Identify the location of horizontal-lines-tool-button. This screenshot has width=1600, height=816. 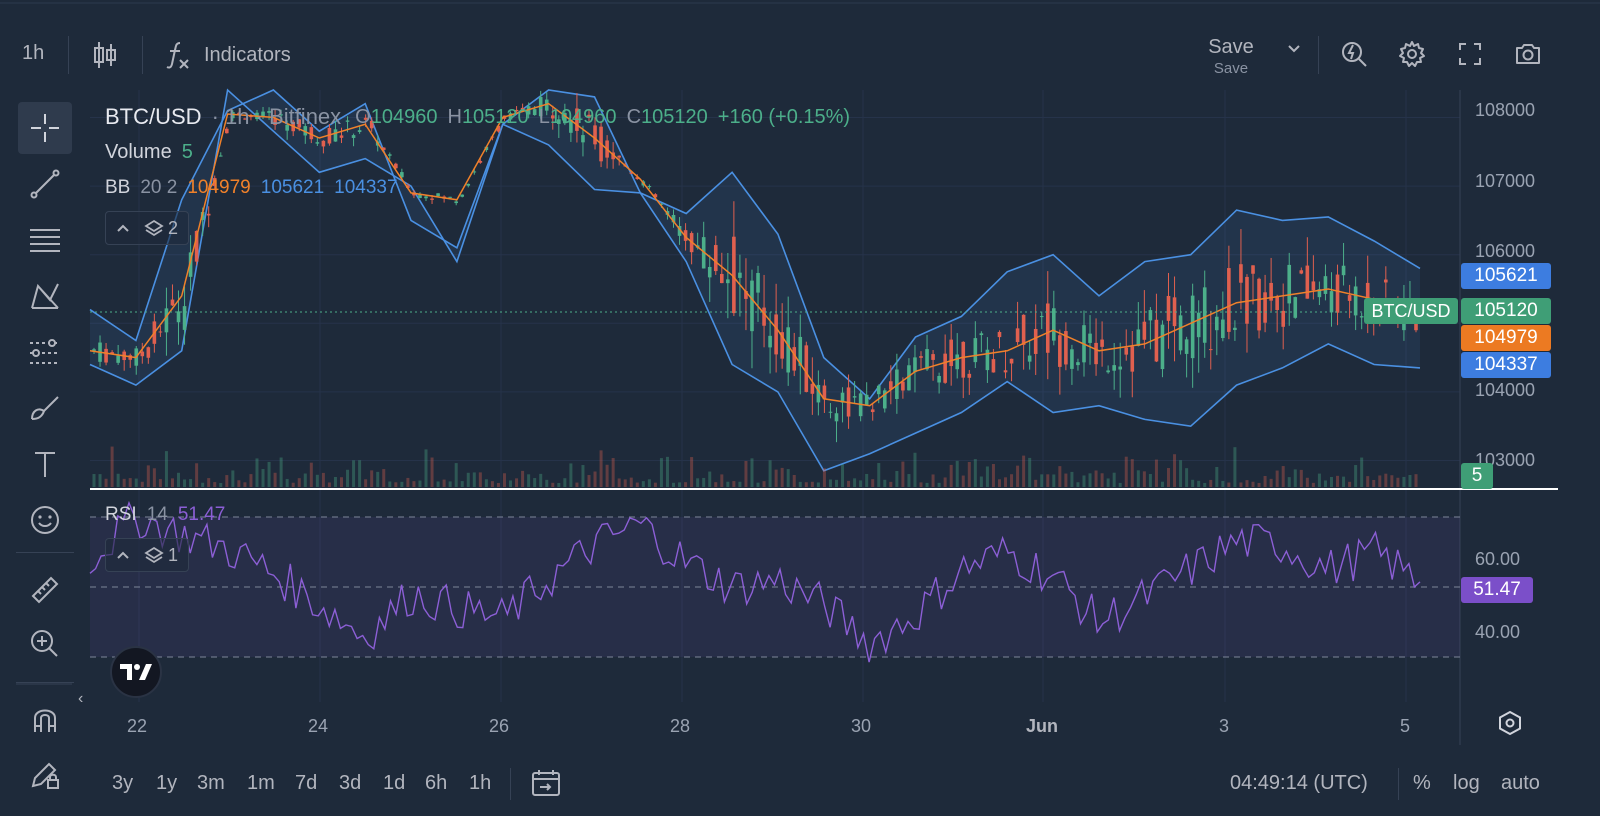
(45, 240).